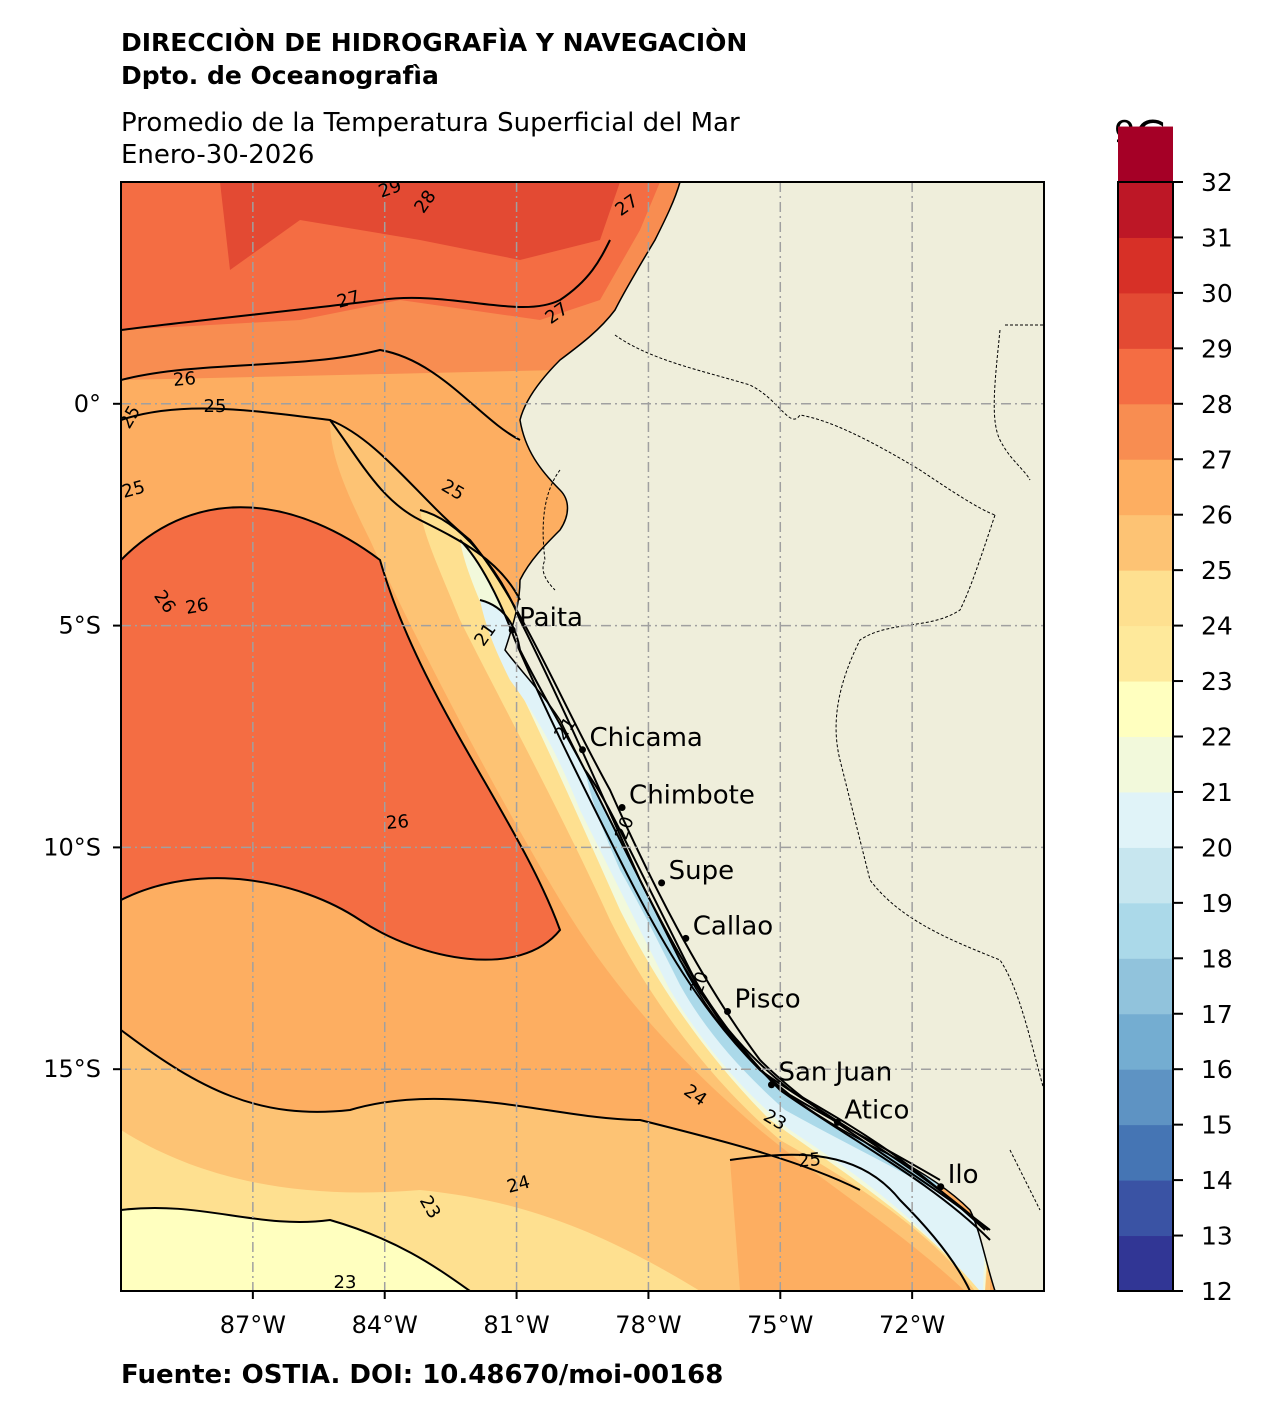  Describe the element at coordinates (551, 618) in the screenshot. I see `port-label: Paita` at that location.